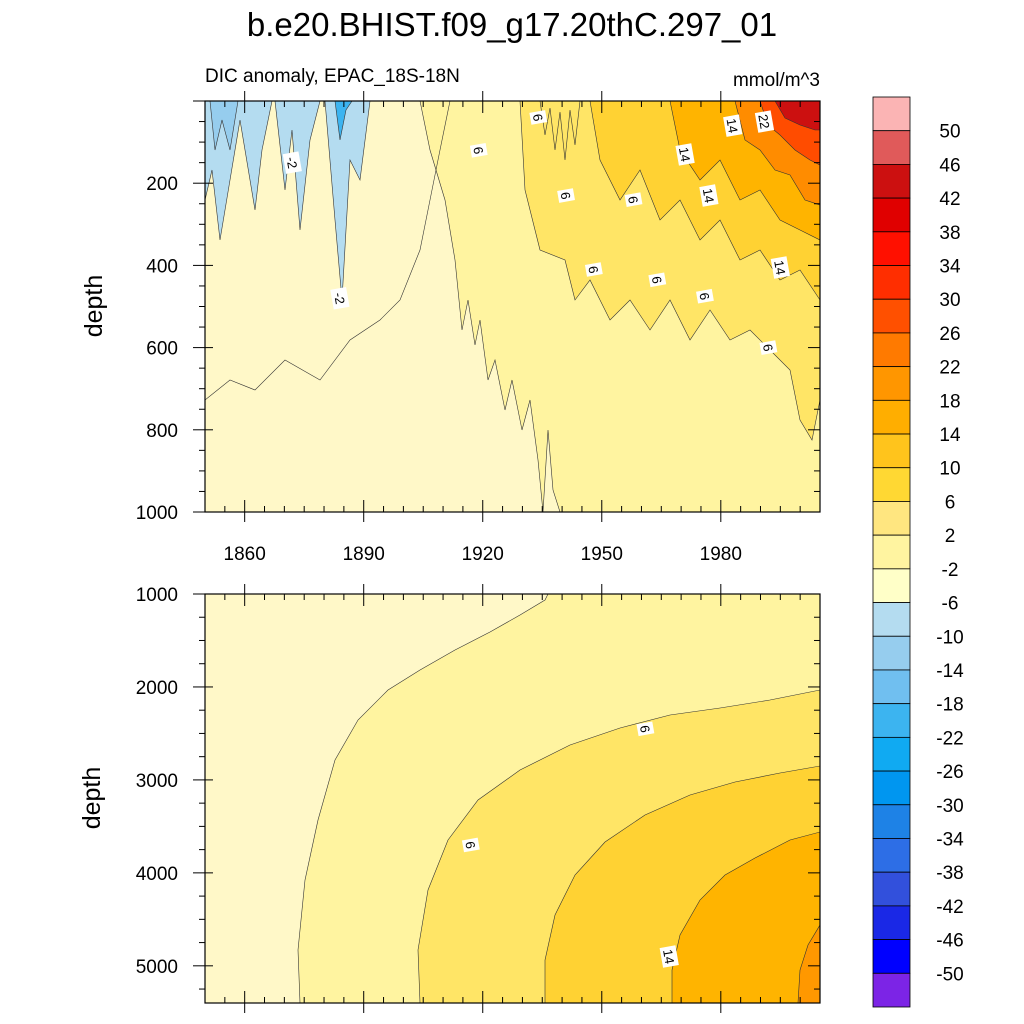  What do you see at coordinates (776, 80) in the screenshot?
I see `units-subtitle: mmol/m^3` at bounding box center [776, 80].